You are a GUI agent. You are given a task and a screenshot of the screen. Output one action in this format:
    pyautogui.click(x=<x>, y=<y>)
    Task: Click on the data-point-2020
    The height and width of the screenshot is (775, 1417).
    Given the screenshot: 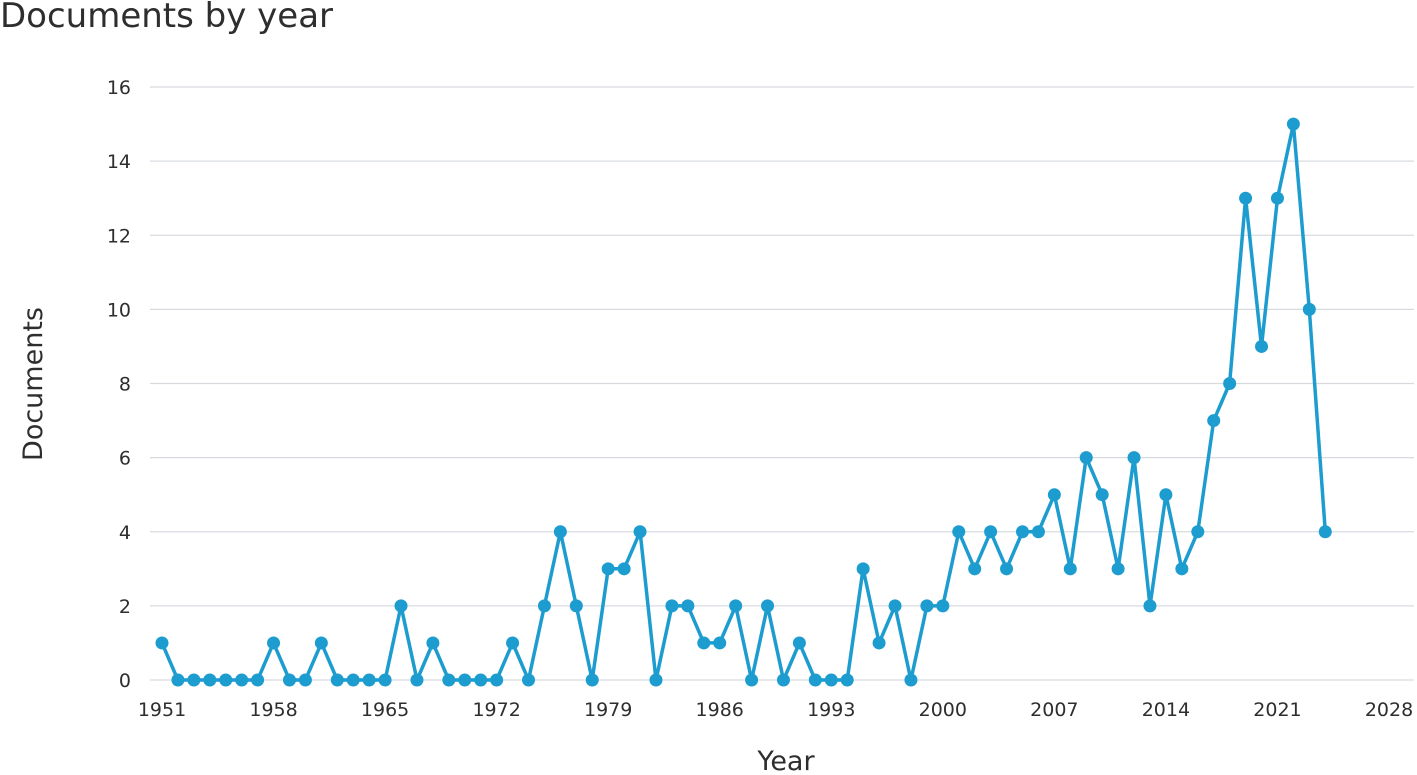 What is the action you would take?
    pyautogui.click(x=1262, y=346)
    